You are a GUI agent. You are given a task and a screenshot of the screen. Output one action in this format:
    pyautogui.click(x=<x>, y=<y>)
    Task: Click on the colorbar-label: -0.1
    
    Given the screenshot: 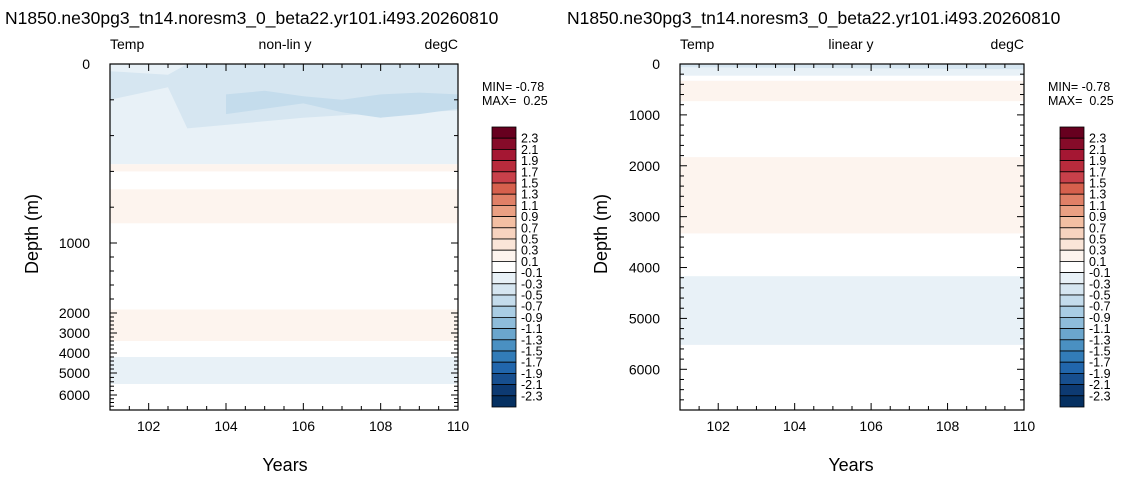 What is the action you would take?
    pyautogui.click(x=1100, y=273)
    